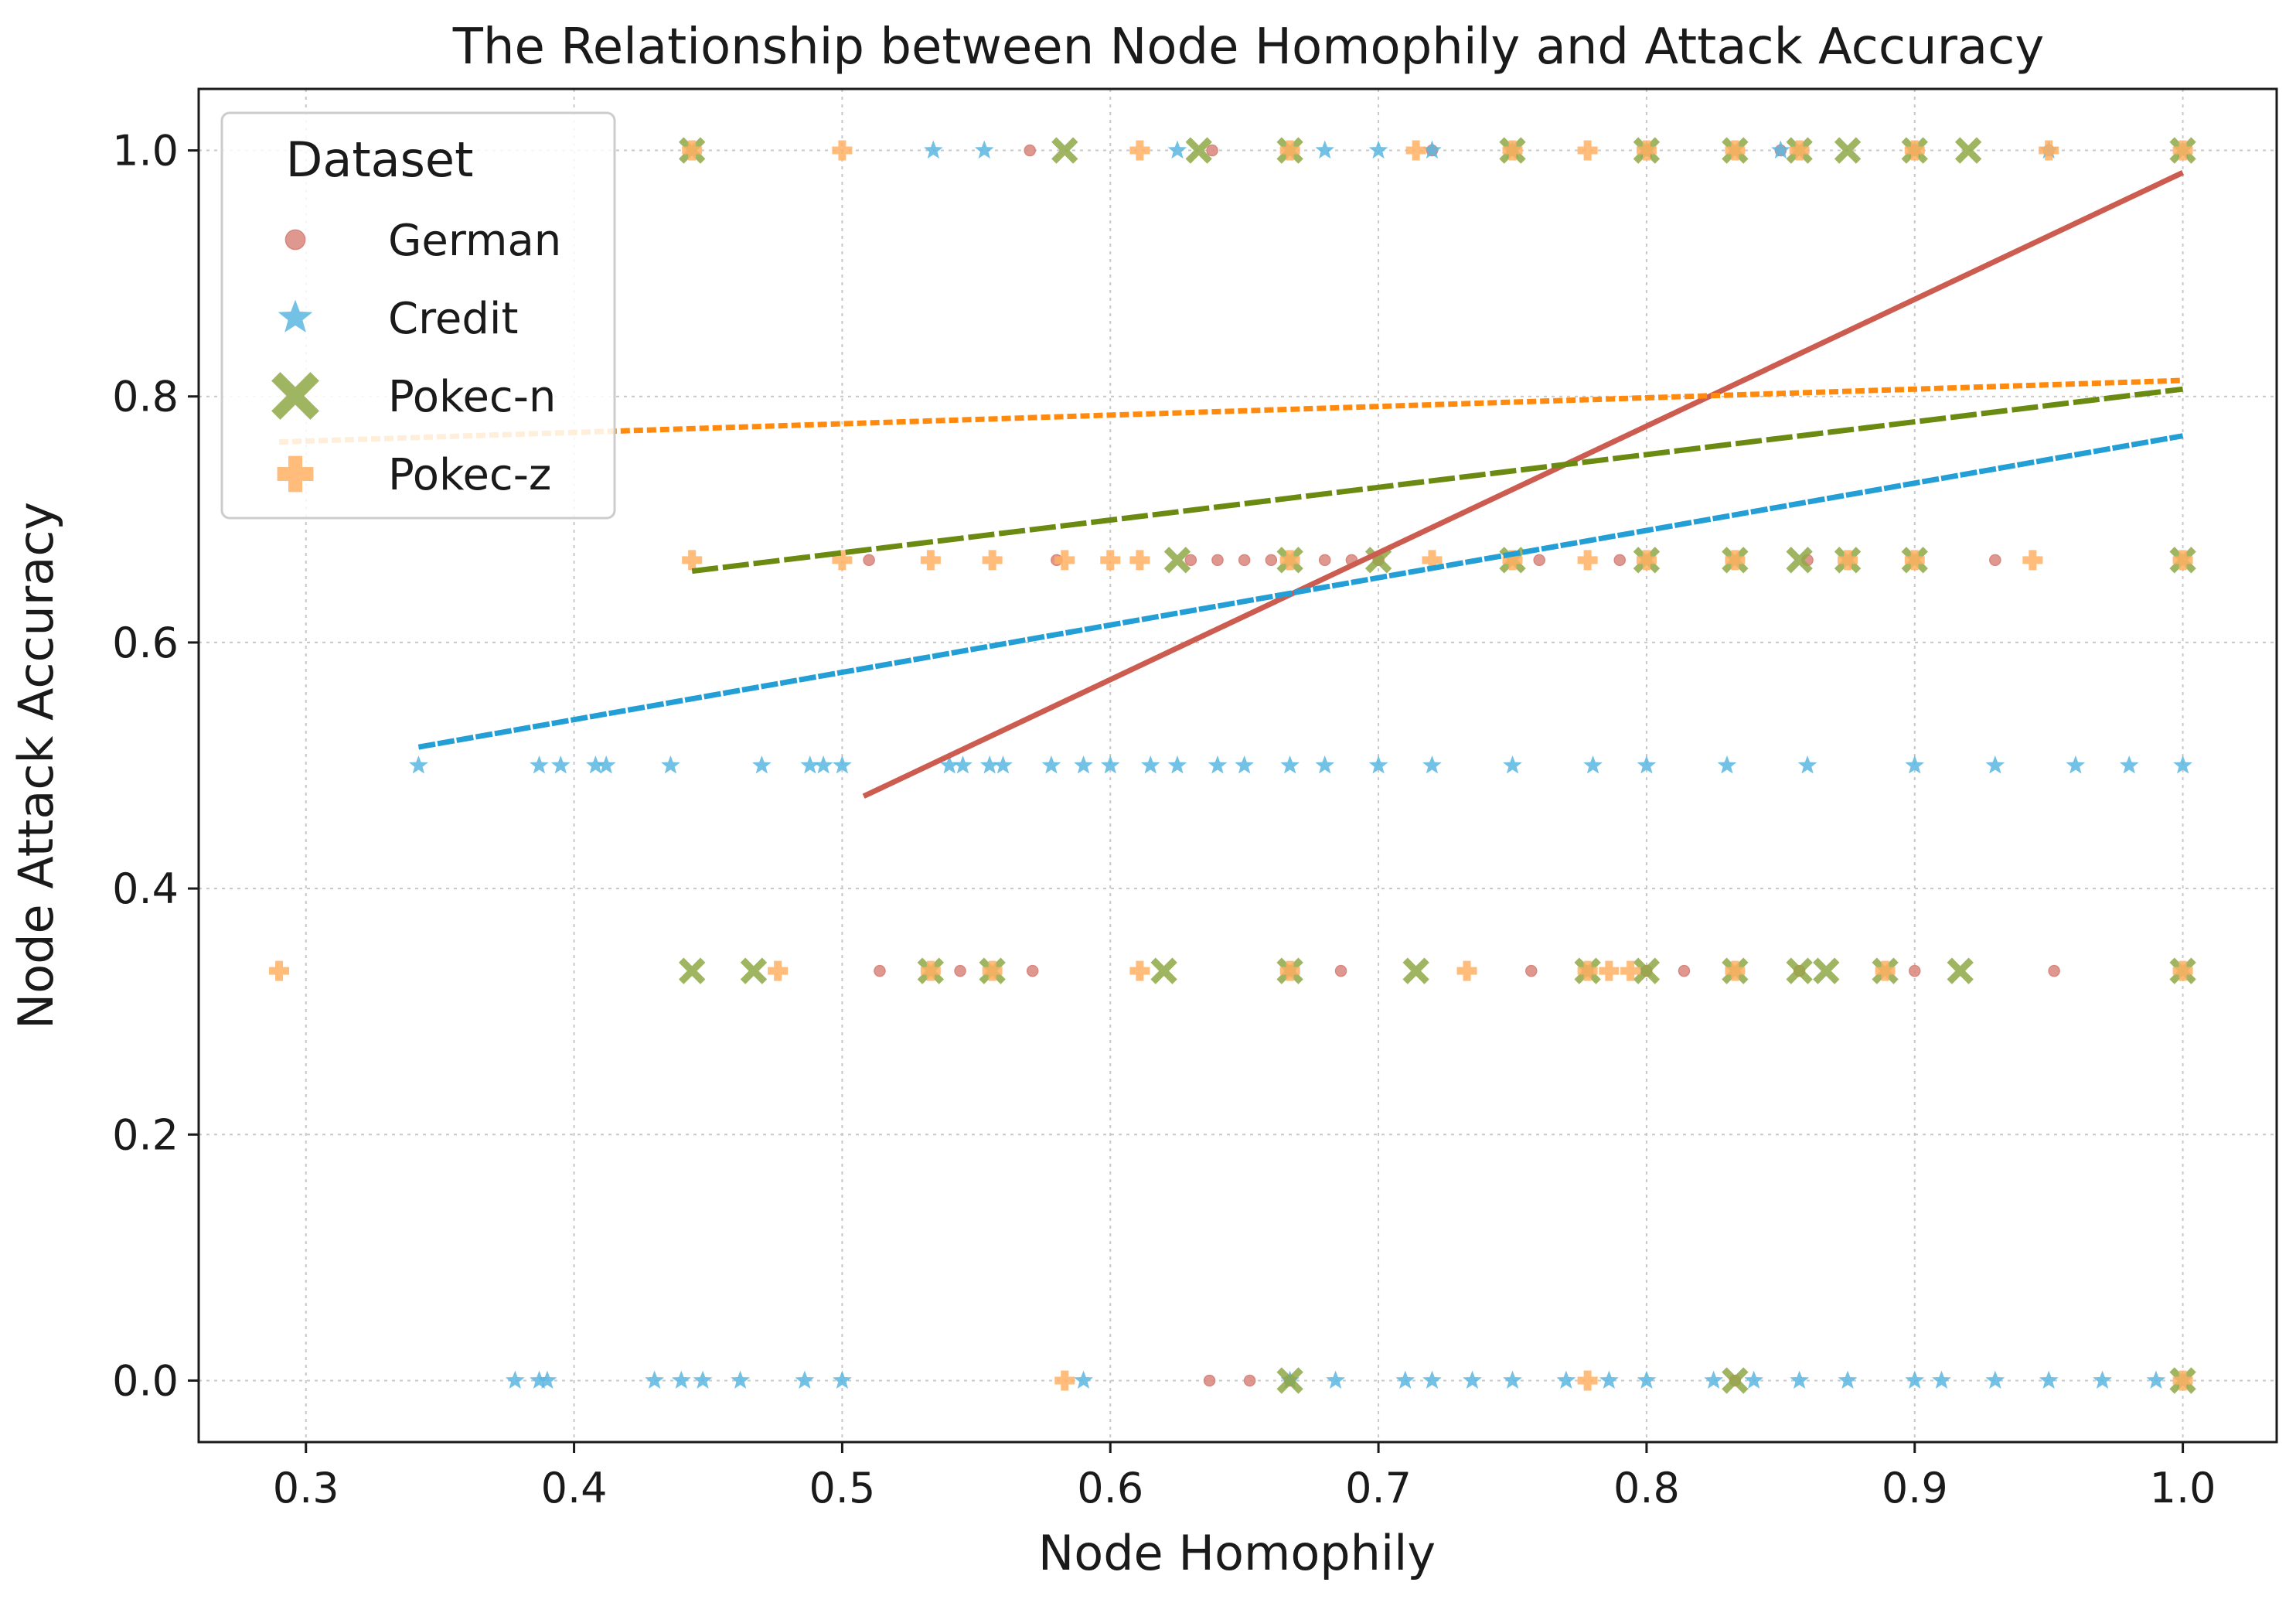  What do you see at coordinates (2183, 1488) in the screenshot?
I see `x-tick-label: 1.0` at bounding box center [2183, 1488].